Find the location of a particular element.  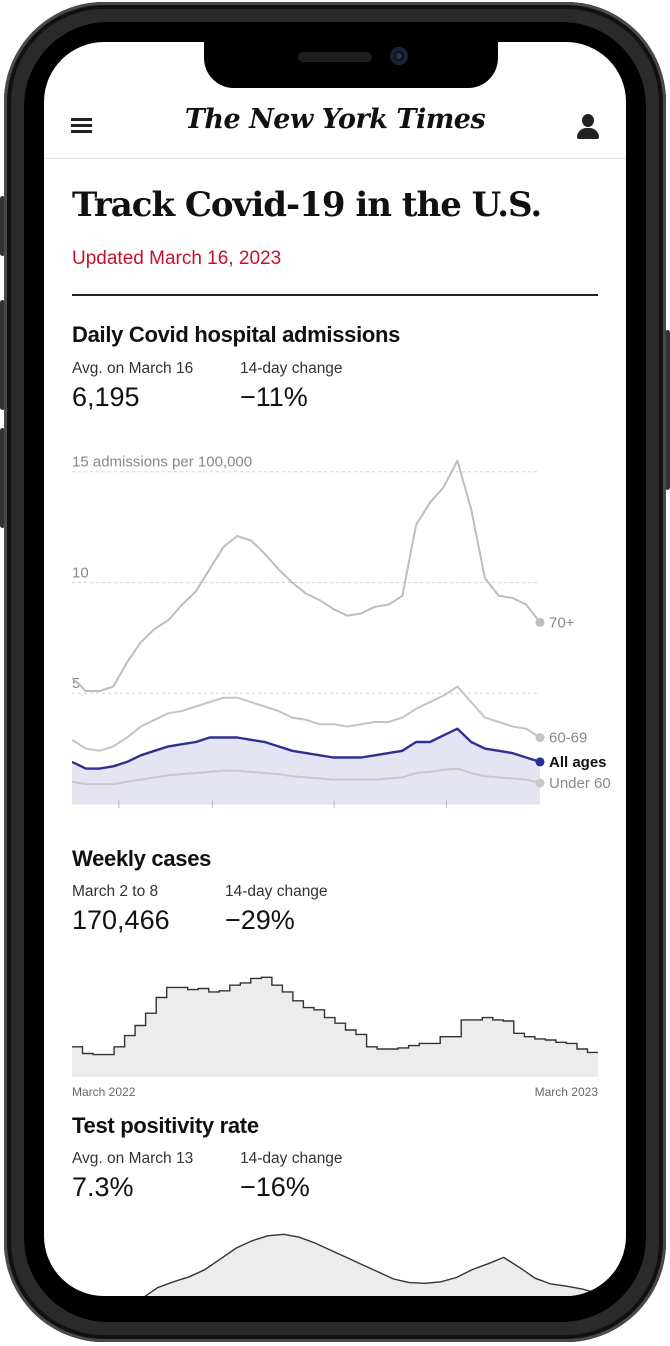

series-label-60-69: 60-69 is located at coordinates (568, 738).